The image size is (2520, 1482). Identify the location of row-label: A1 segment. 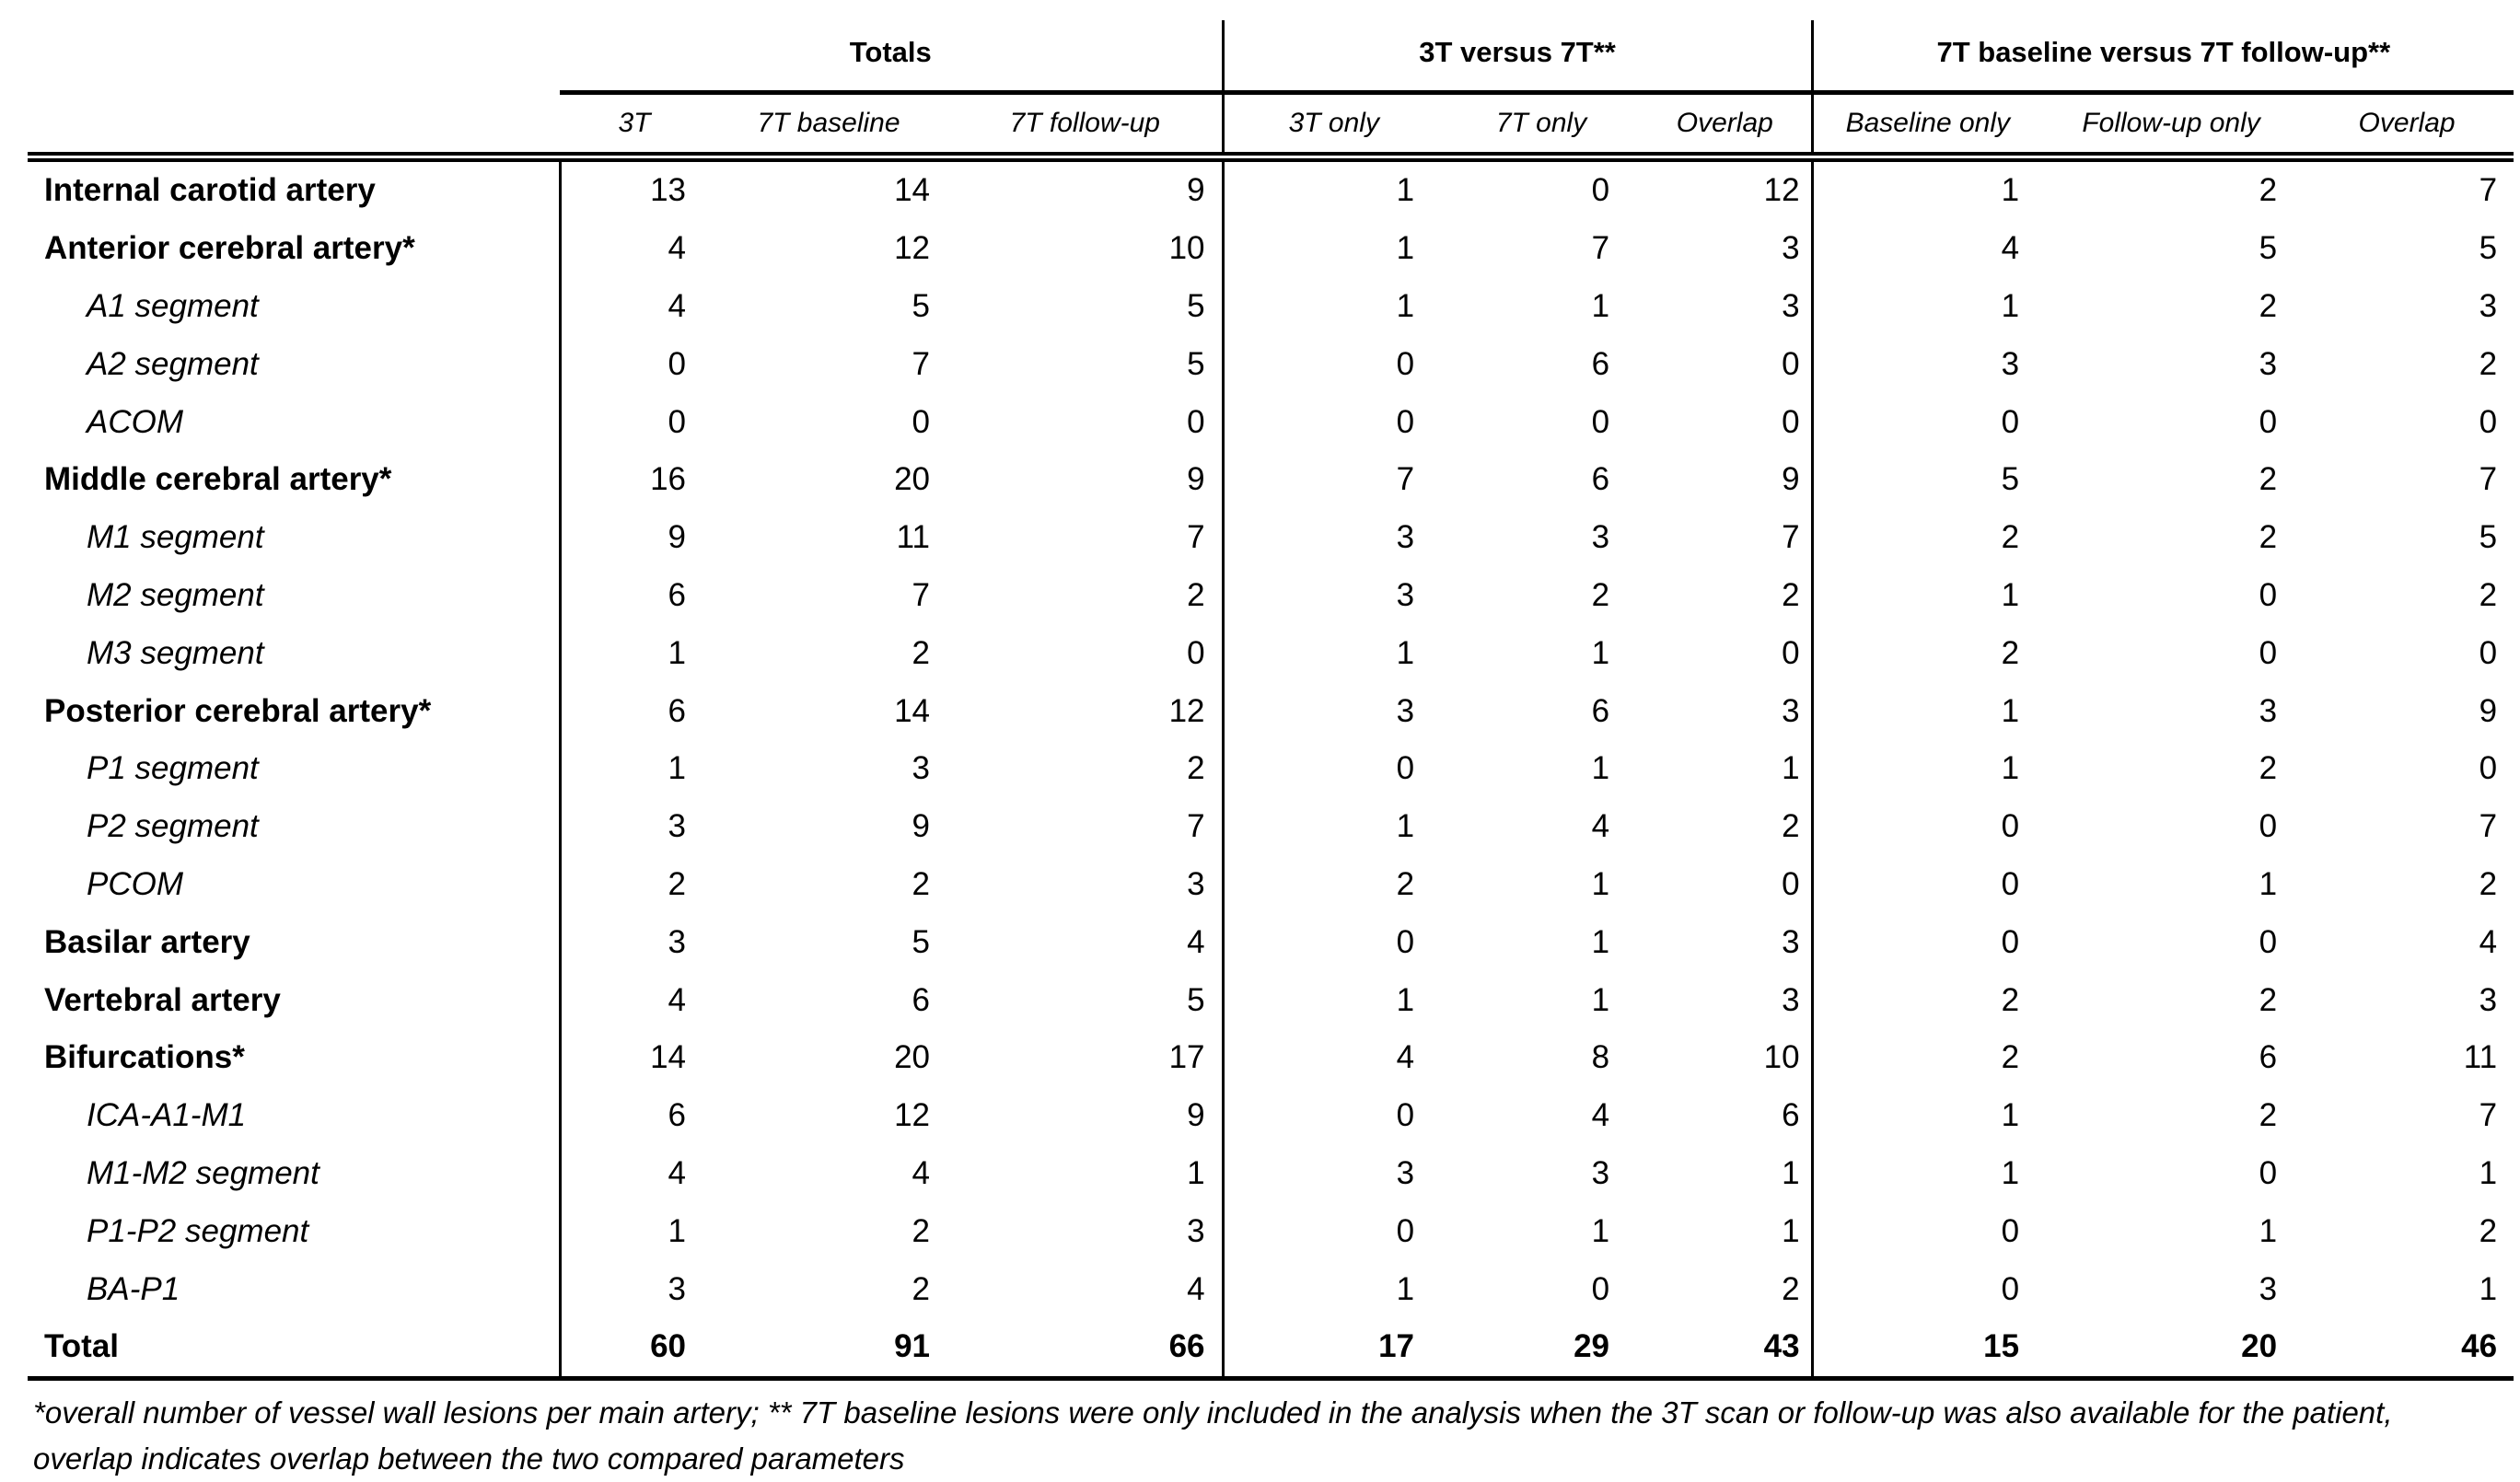
(173, 305).